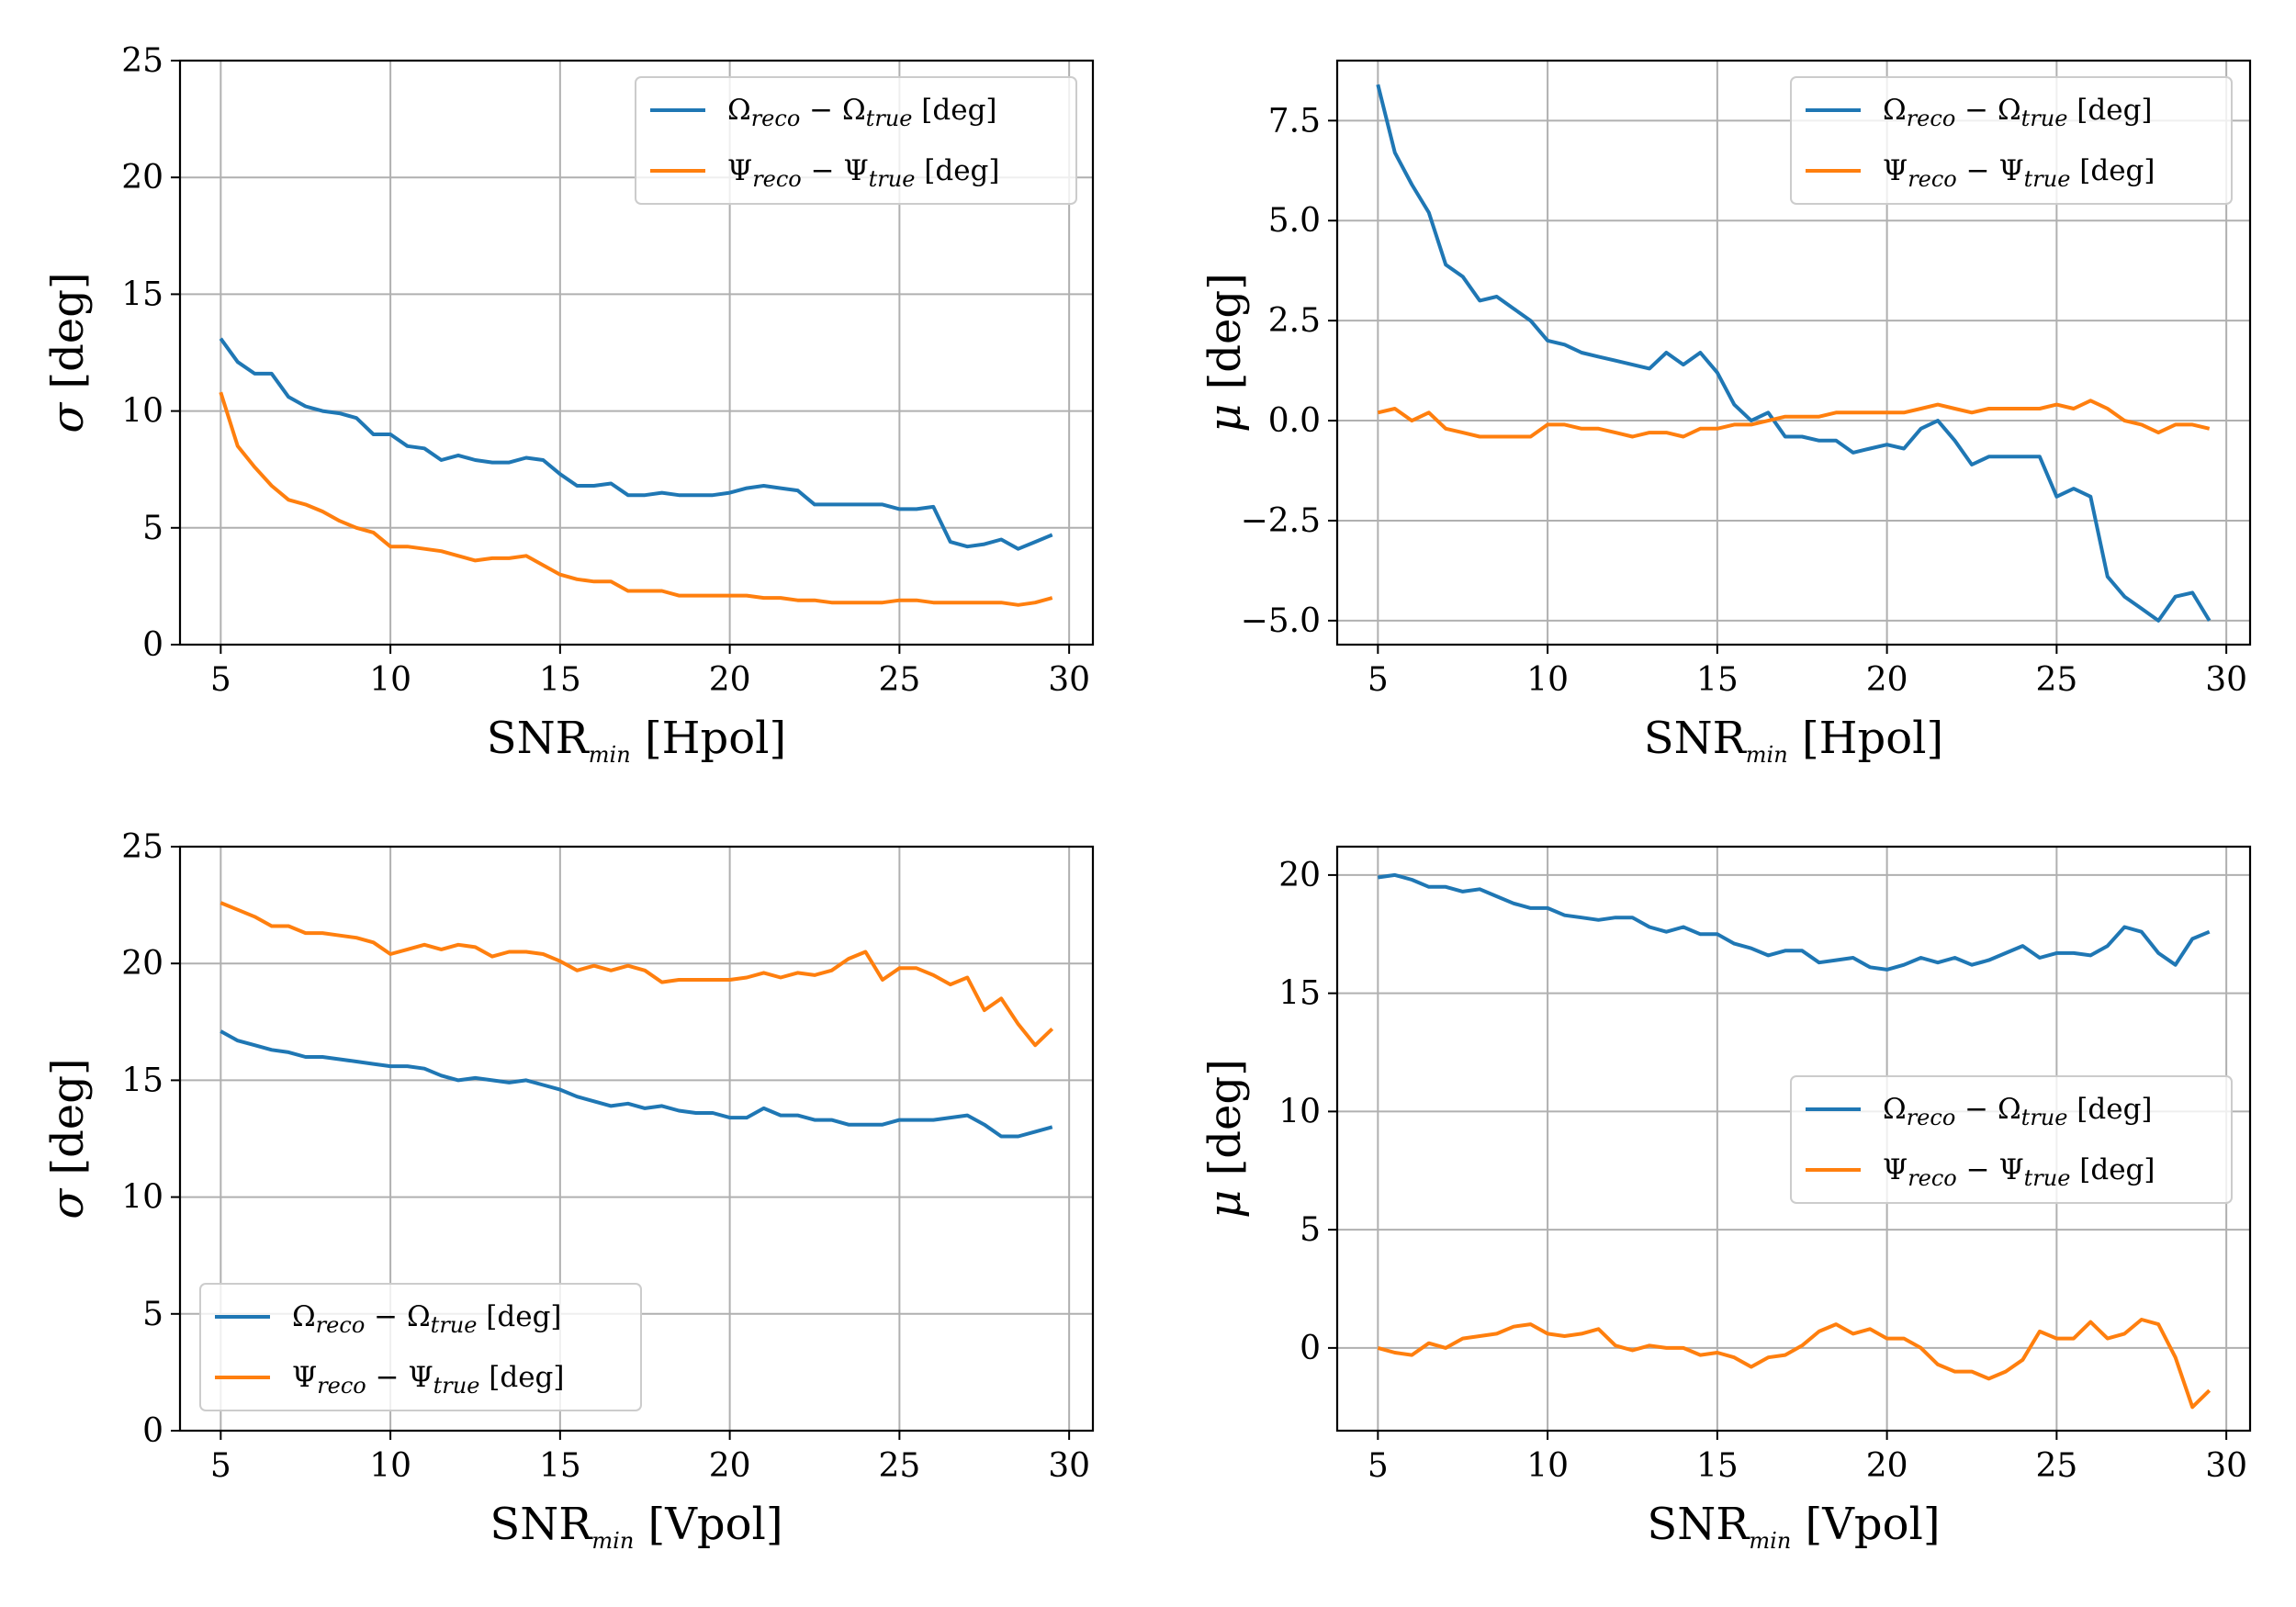 This screenshot has width=2296, height=1607. Describe the element at coordinates (1295, 221) in the screenshot. I see `y-tick-label: 5.0` at that location.